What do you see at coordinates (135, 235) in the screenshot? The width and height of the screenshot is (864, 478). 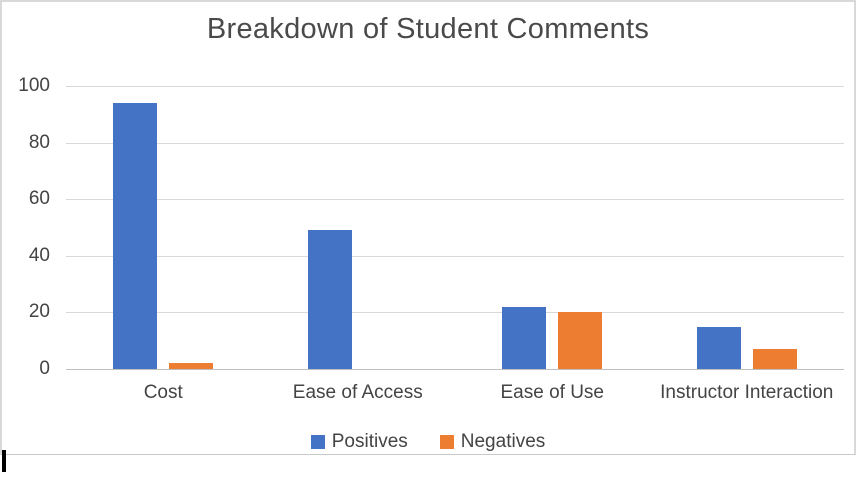 I see `bar-positives-cost` at bounding box center [135, 235].